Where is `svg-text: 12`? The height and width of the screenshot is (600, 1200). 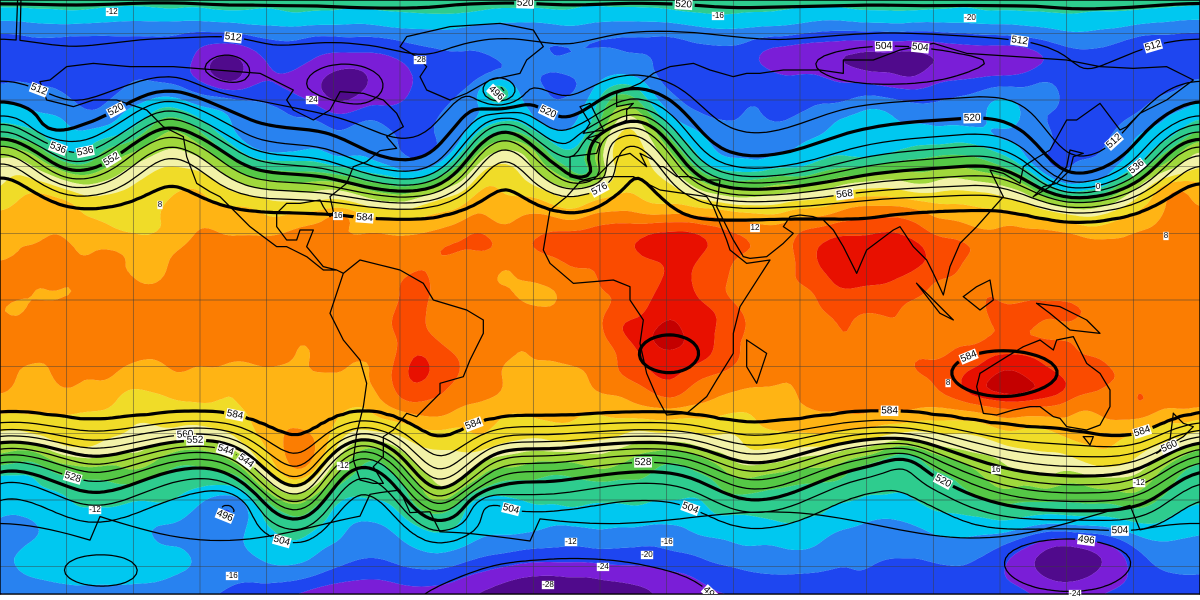 svg-text: 12 is located at coordinates (755, 227).